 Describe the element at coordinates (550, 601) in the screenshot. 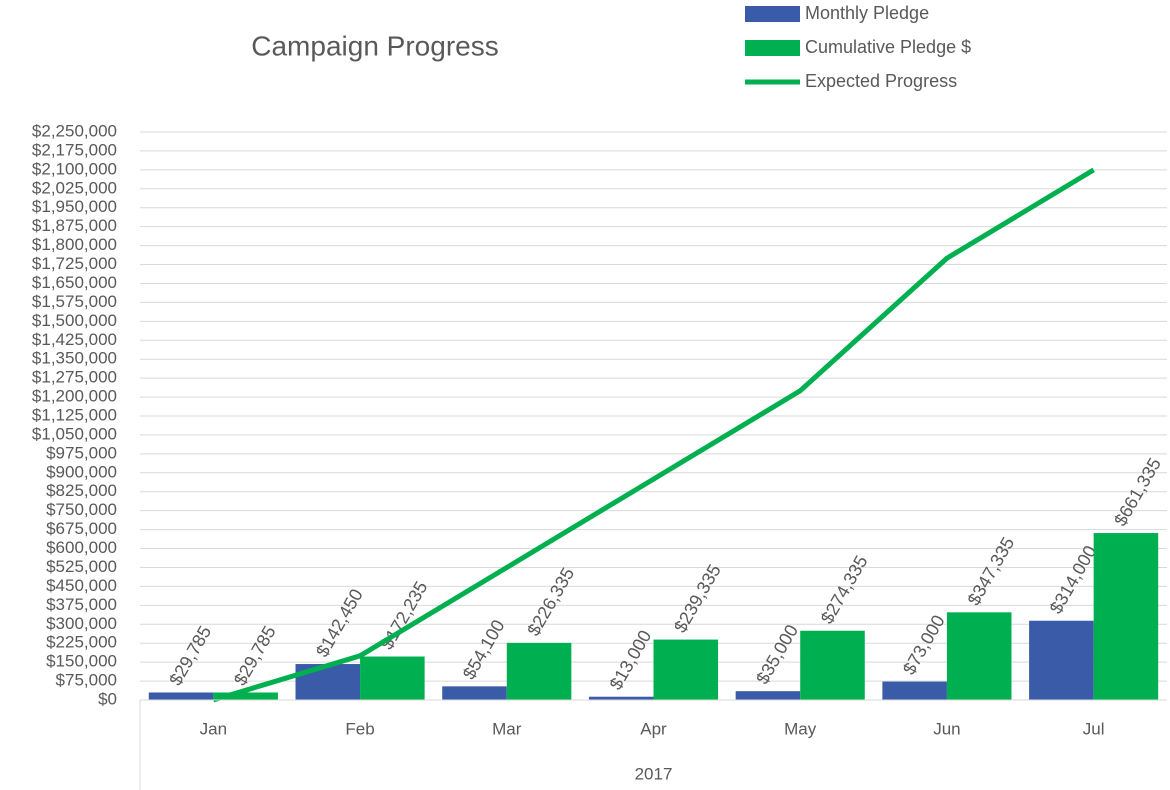

I see `data-label: $226,335` at that location.